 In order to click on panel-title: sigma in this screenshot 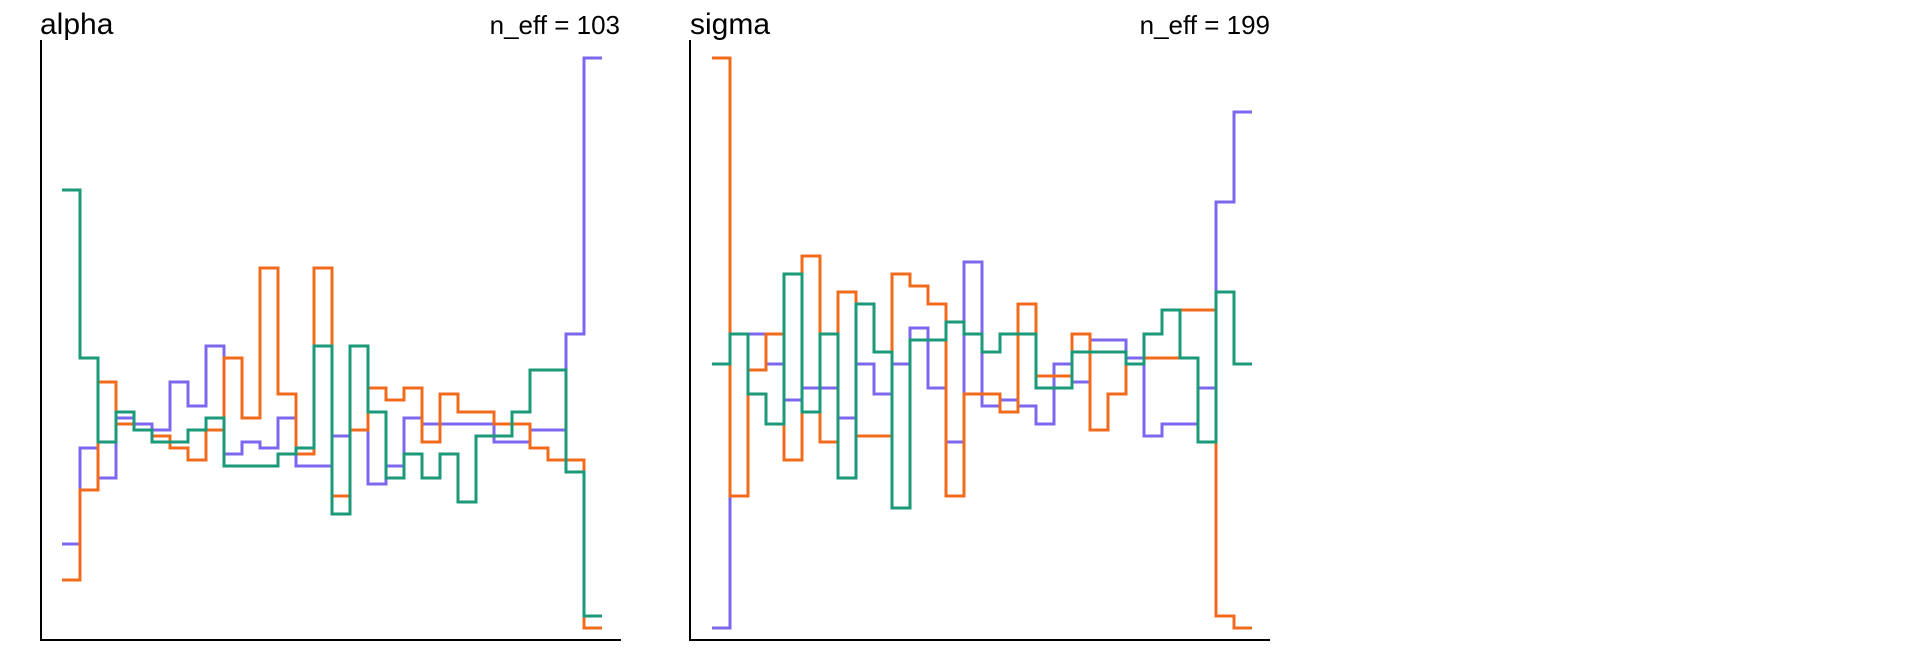, I will do `click(730, 24)`.